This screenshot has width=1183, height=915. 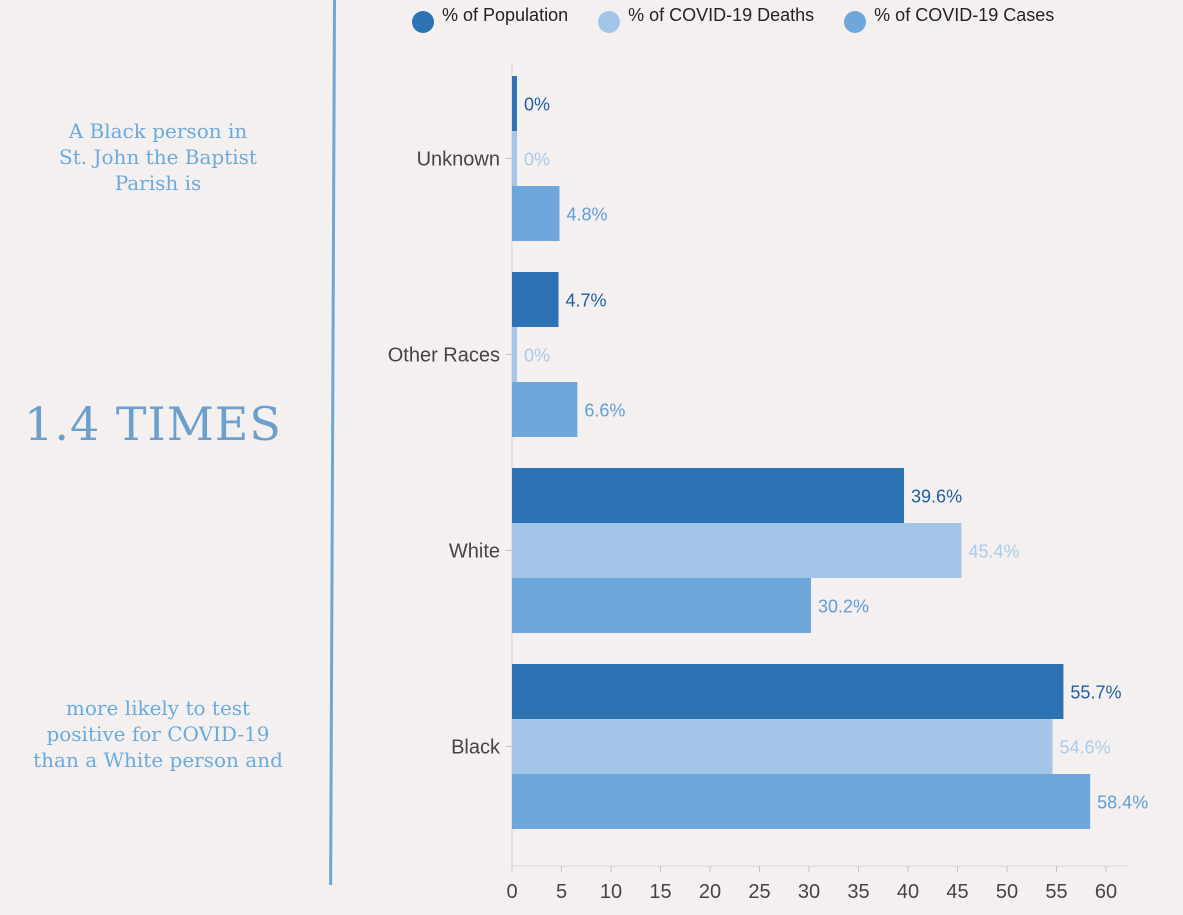 I want to click on x-tick-label: 60, so click(x=1106, y=892).